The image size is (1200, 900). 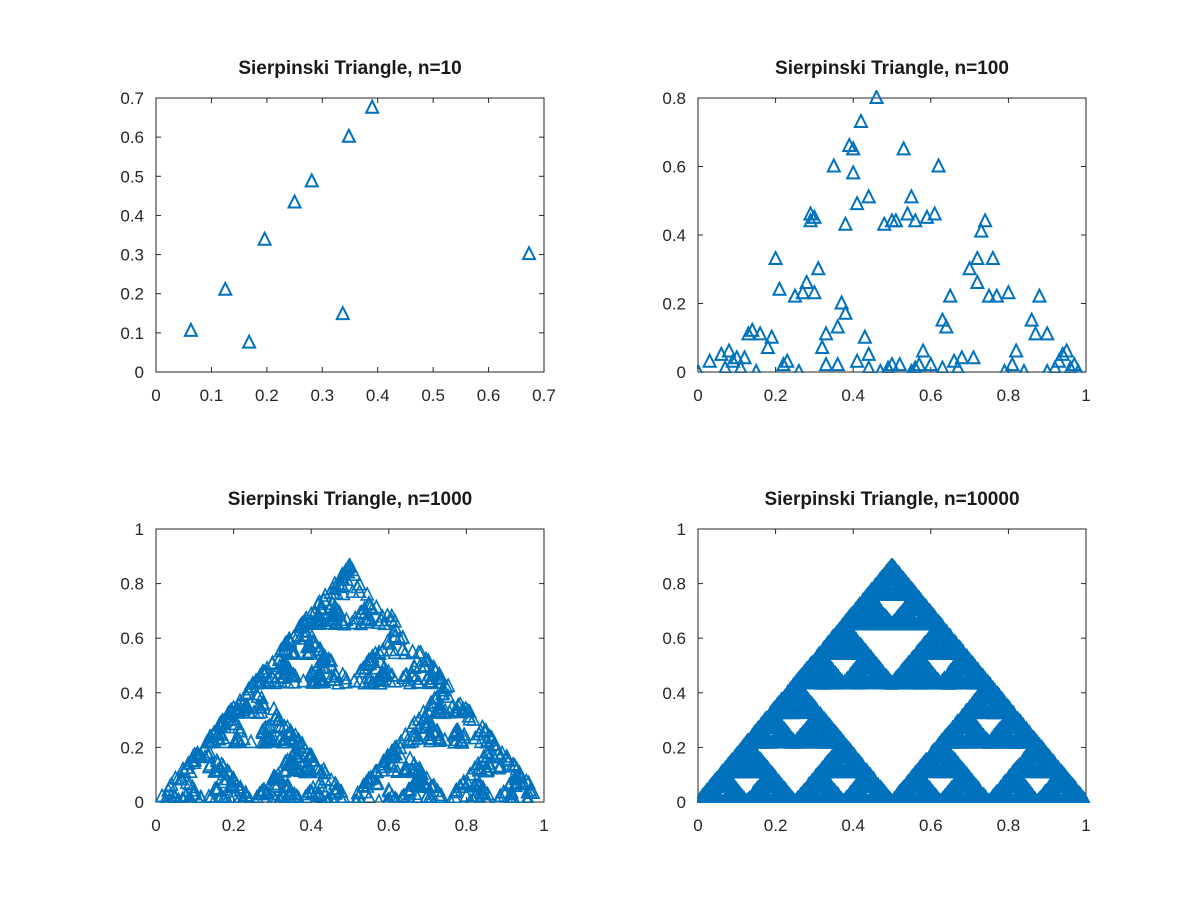 I want to click on y-tick-label: 0.4, so click(x=132, y=693).